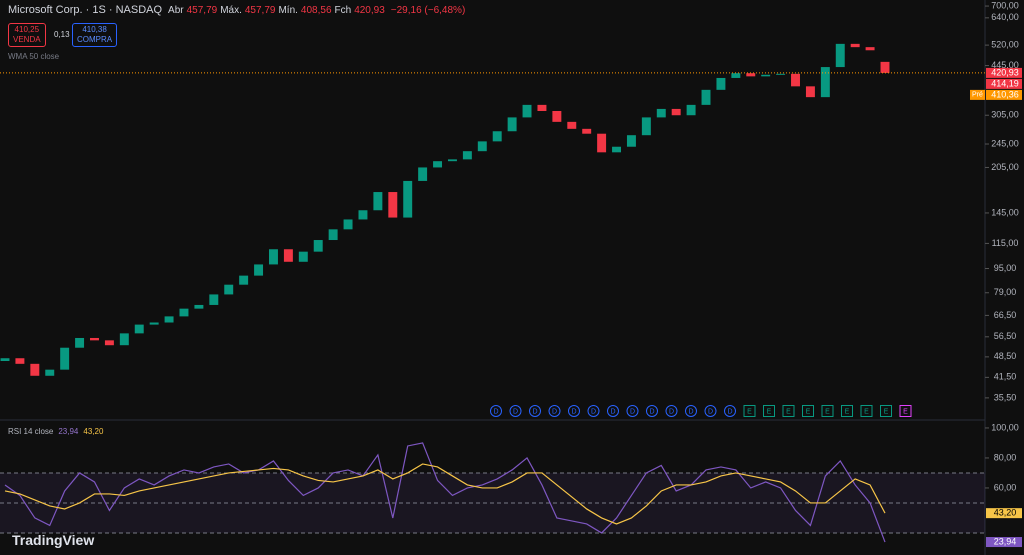 This screenshot has height=555, width=1024. What do you see at coordinates (1005, 17) in the screenshot?
I see `y-tick-label: 640,00` at bounding box center [1005, 17].